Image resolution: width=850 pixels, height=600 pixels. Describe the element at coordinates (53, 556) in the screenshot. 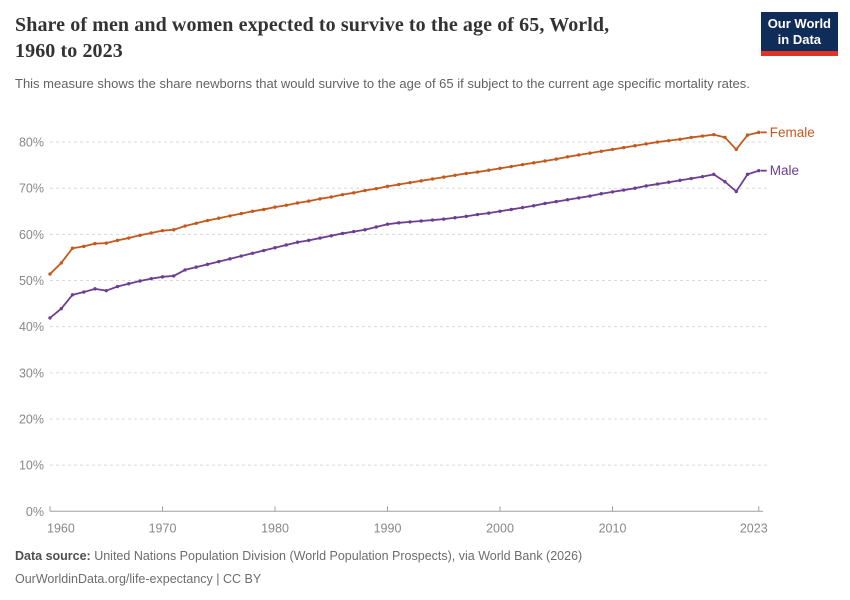

I see `data-source-label: Data source:` at that location.